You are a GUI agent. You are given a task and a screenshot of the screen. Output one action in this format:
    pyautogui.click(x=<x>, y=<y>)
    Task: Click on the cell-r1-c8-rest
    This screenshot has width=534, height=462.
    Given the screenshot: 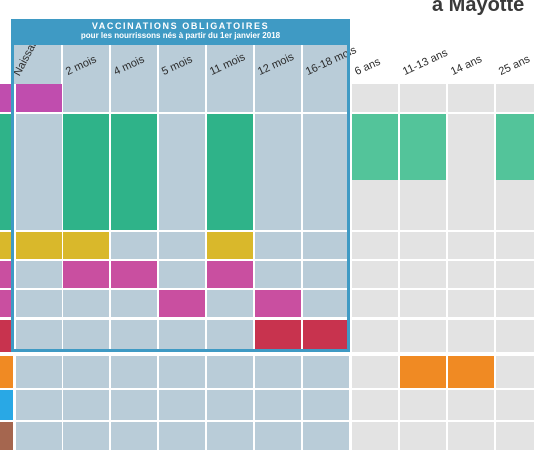 What is the action you would take?
    pyautogui.click(x=423, y=205)
    